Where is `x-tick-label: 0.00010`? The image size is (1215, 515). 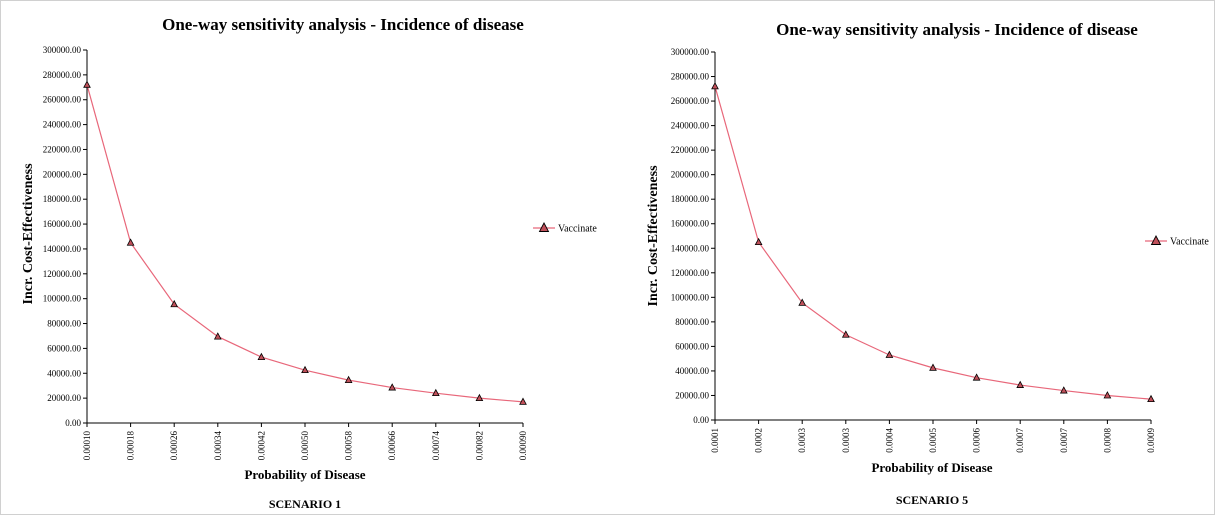
x-tick-label: 0.00010 is located at coordinates (87, 446).